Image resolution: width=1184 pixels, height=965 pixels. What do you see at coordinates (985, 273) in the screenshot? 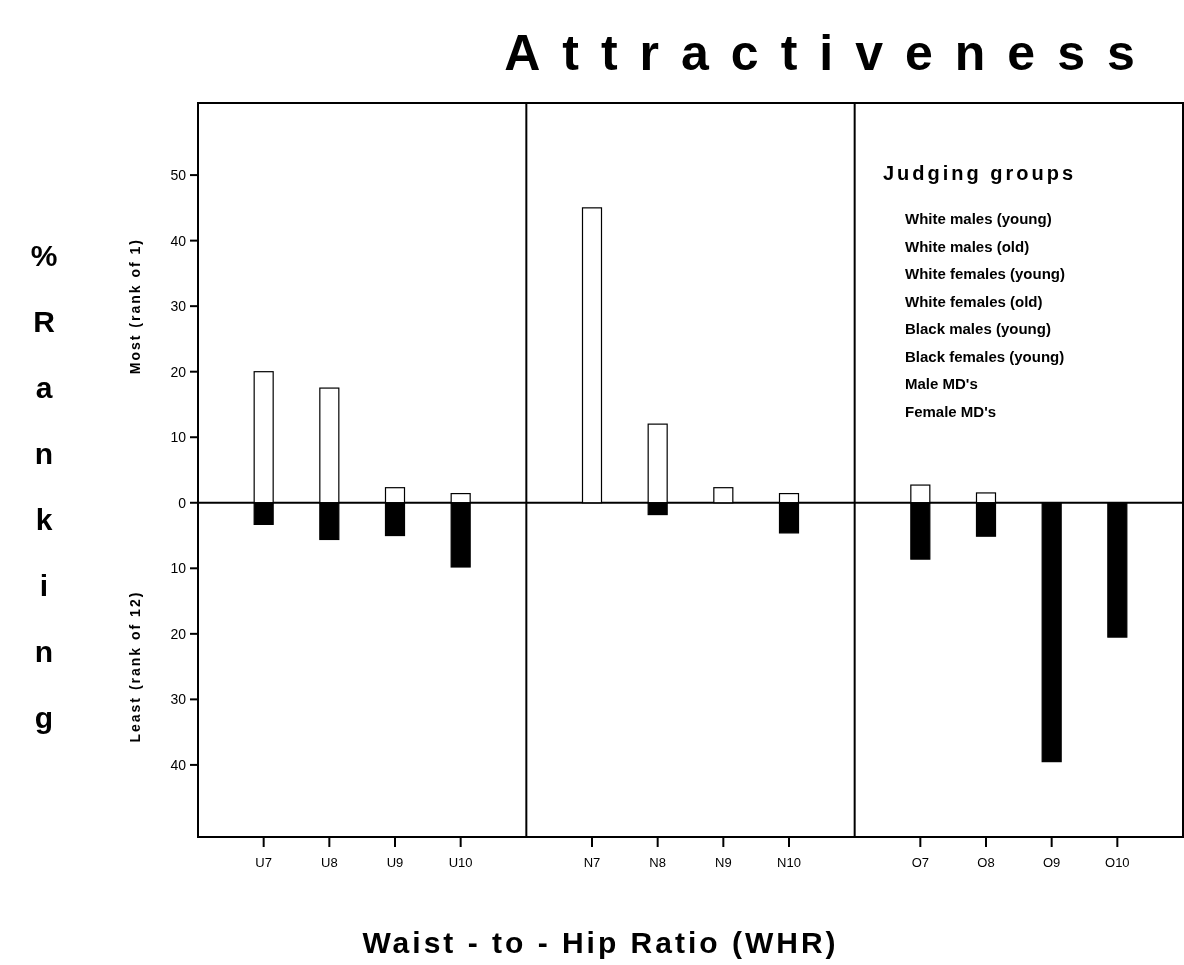
I see `annotation: White females (young)` at bounding box center [985, 273].